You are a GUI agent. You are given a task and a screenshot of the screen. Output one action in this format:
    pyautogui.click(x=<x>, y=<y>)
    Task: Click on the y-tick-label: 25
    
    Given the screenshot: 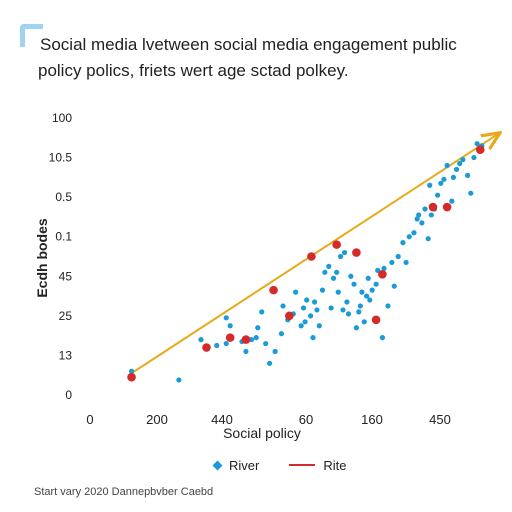 What is the action you would take?
    pyautogui.click(x=66, y=316)
    